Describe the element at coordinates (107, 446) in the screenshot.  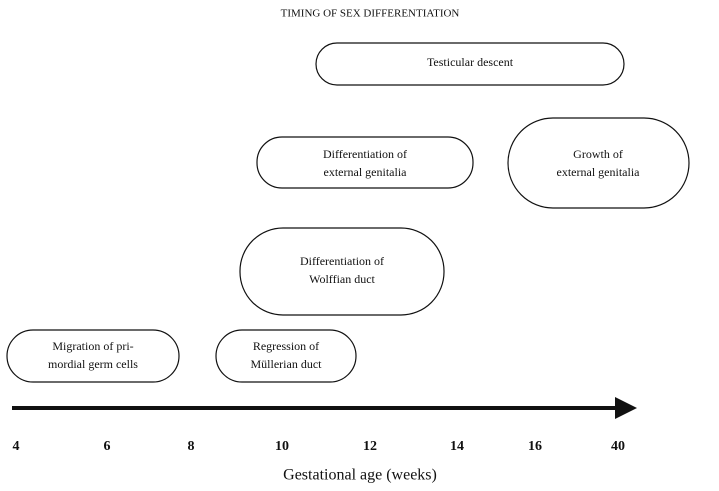
I see `tick-label: 6` at that location.